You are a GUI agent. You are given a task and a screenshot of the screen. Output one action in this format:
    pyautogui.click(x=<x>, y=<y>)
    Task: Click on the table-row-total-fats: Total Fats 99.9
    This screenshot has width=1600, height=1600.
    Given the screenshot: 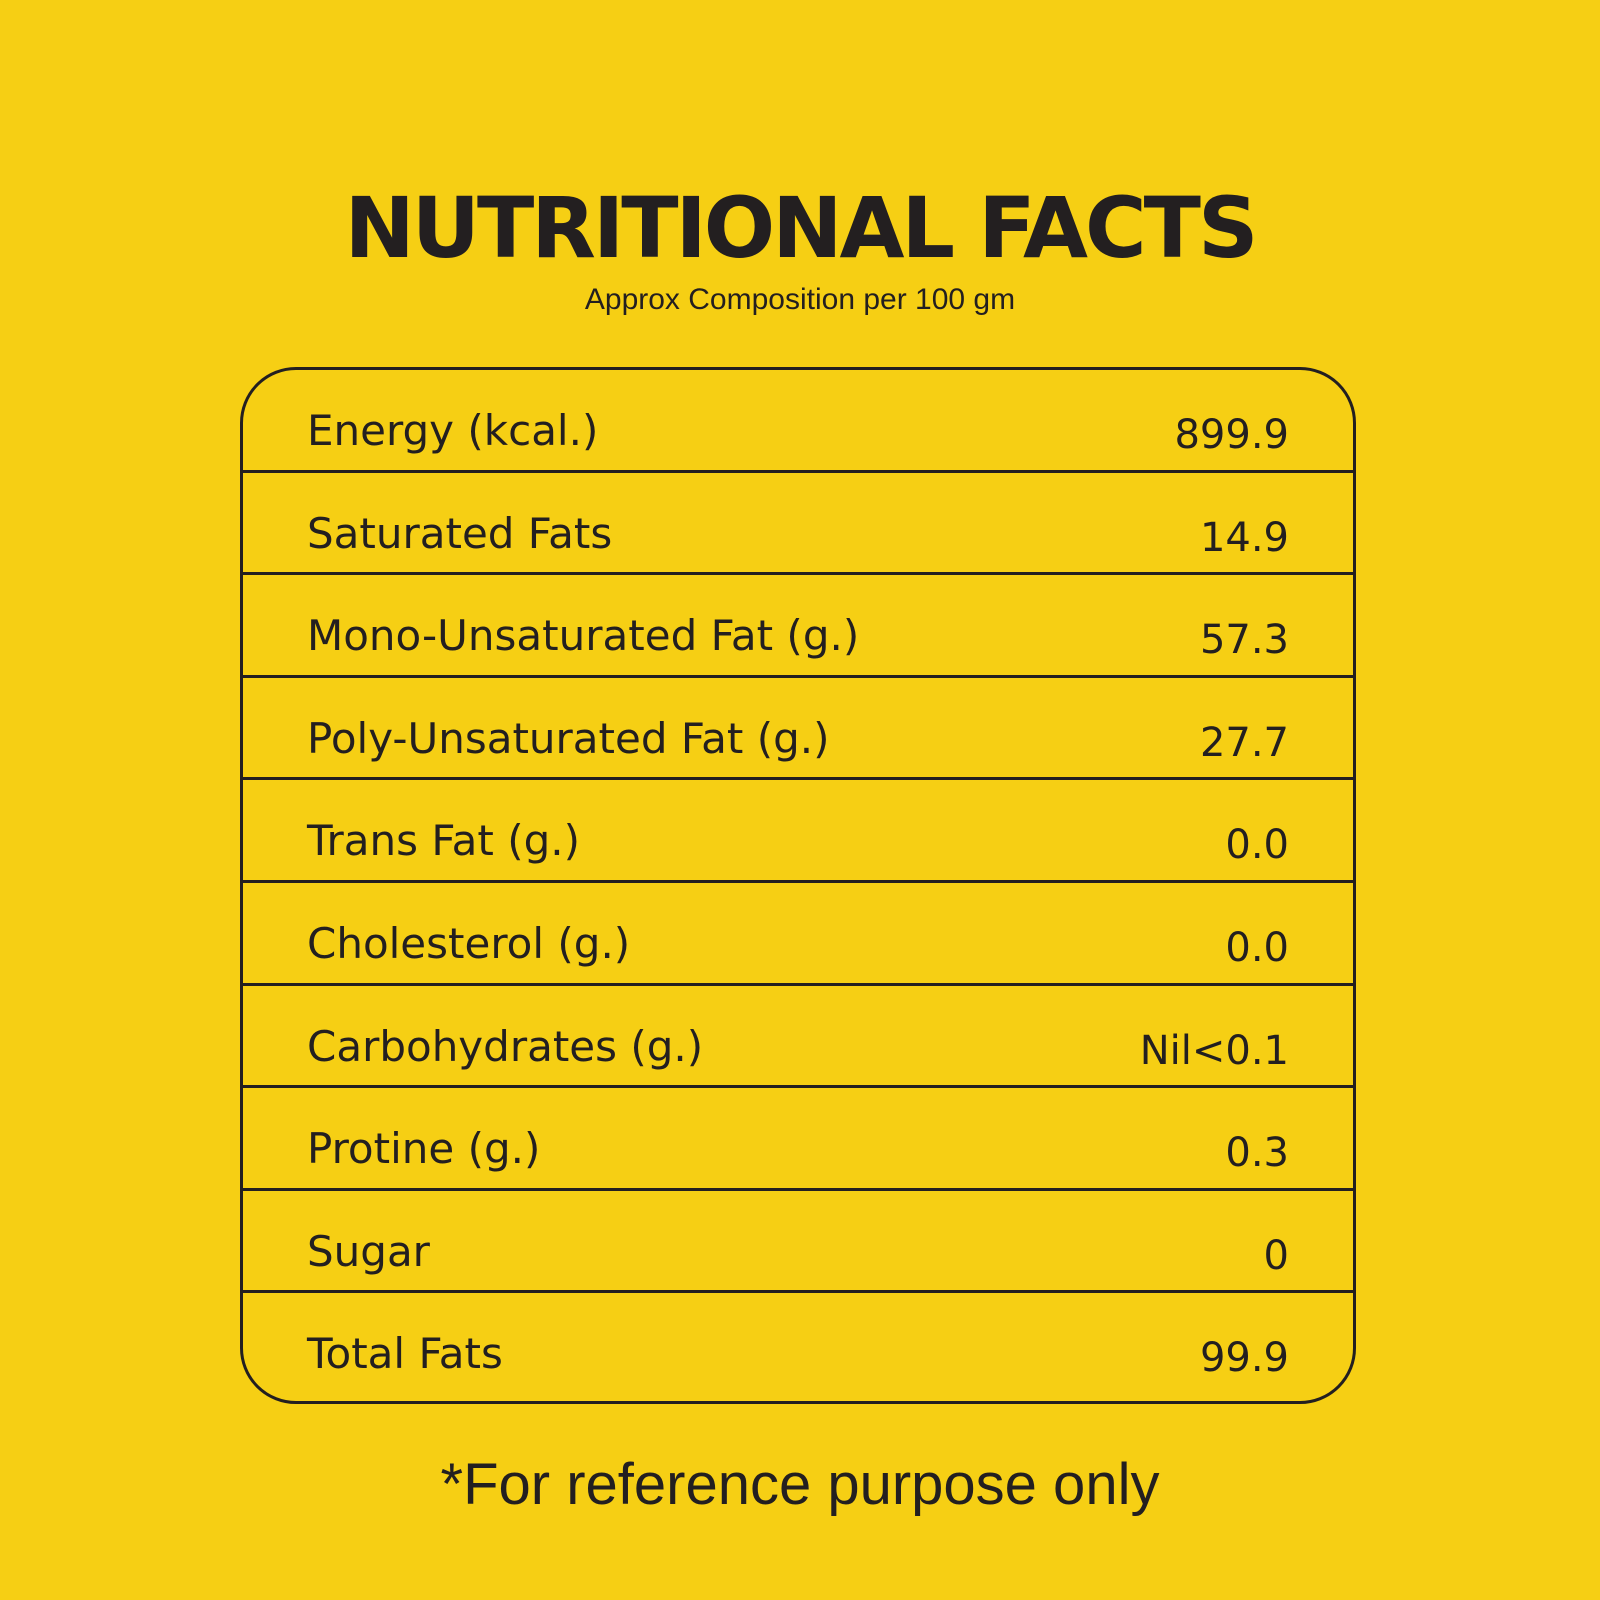 What is the action you would take?
    pyautogui.click(x=798, y=1344)
    